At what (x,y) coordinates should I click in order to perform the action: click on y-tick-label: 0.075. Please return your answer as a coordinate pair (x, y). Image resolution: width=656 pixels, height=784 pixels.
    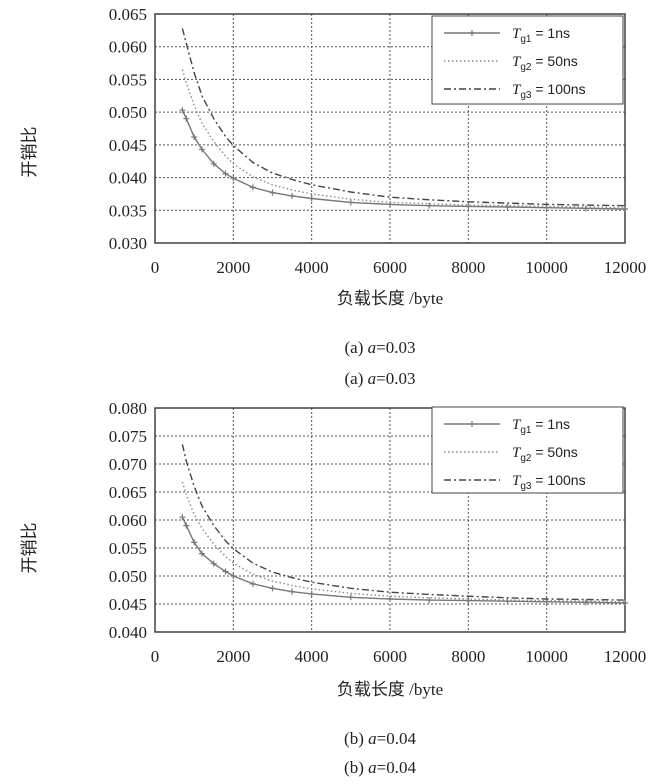
    Looking at the image, I should click on (128, 436).